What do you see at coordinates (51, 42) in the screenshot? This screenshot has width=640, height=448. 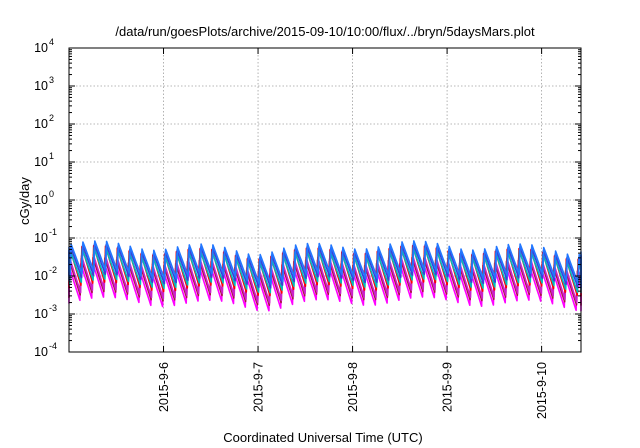 I see `y-tick-exponent: 4` at bounding box center [51, 42].